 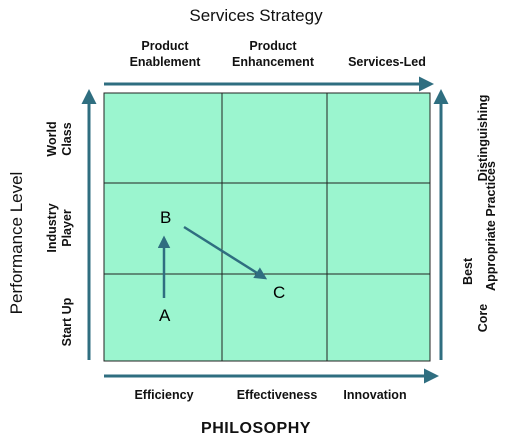 What do you see at coordinates (387, 54) in the screenshot?
I see `top-label-services-led: Services-Led` at bounding box center [387, 54].